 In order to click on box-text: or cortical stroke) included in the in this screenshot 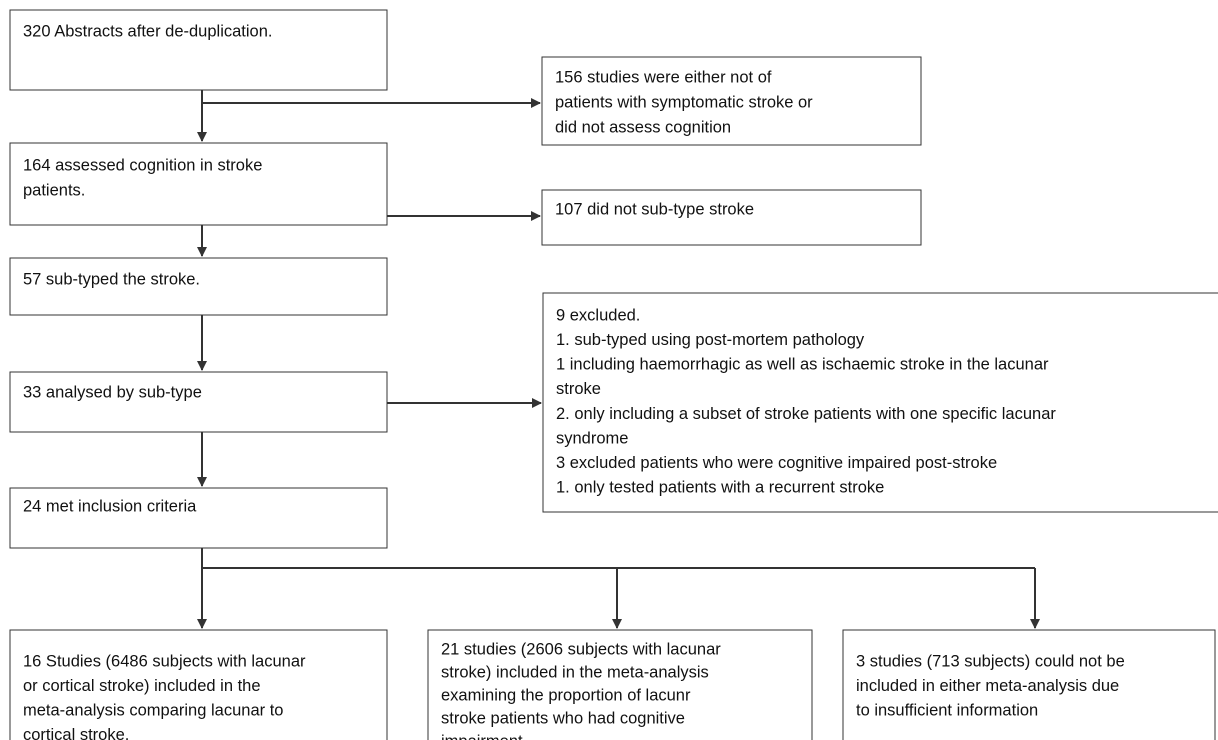, I will do `click(142, 686)`.